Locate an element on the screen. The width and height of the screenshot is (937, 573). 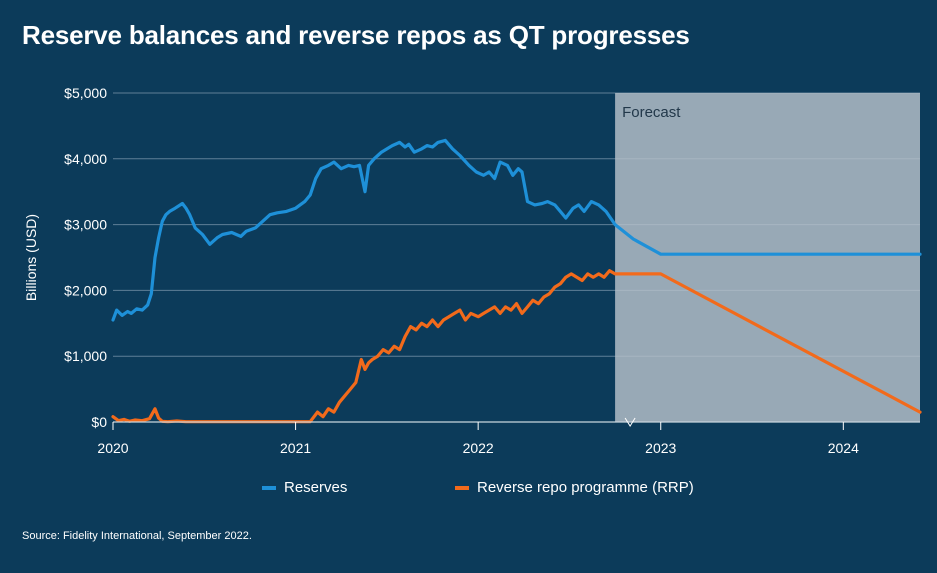
x-tick-label: 2023 is located at coordinates (660, 448).